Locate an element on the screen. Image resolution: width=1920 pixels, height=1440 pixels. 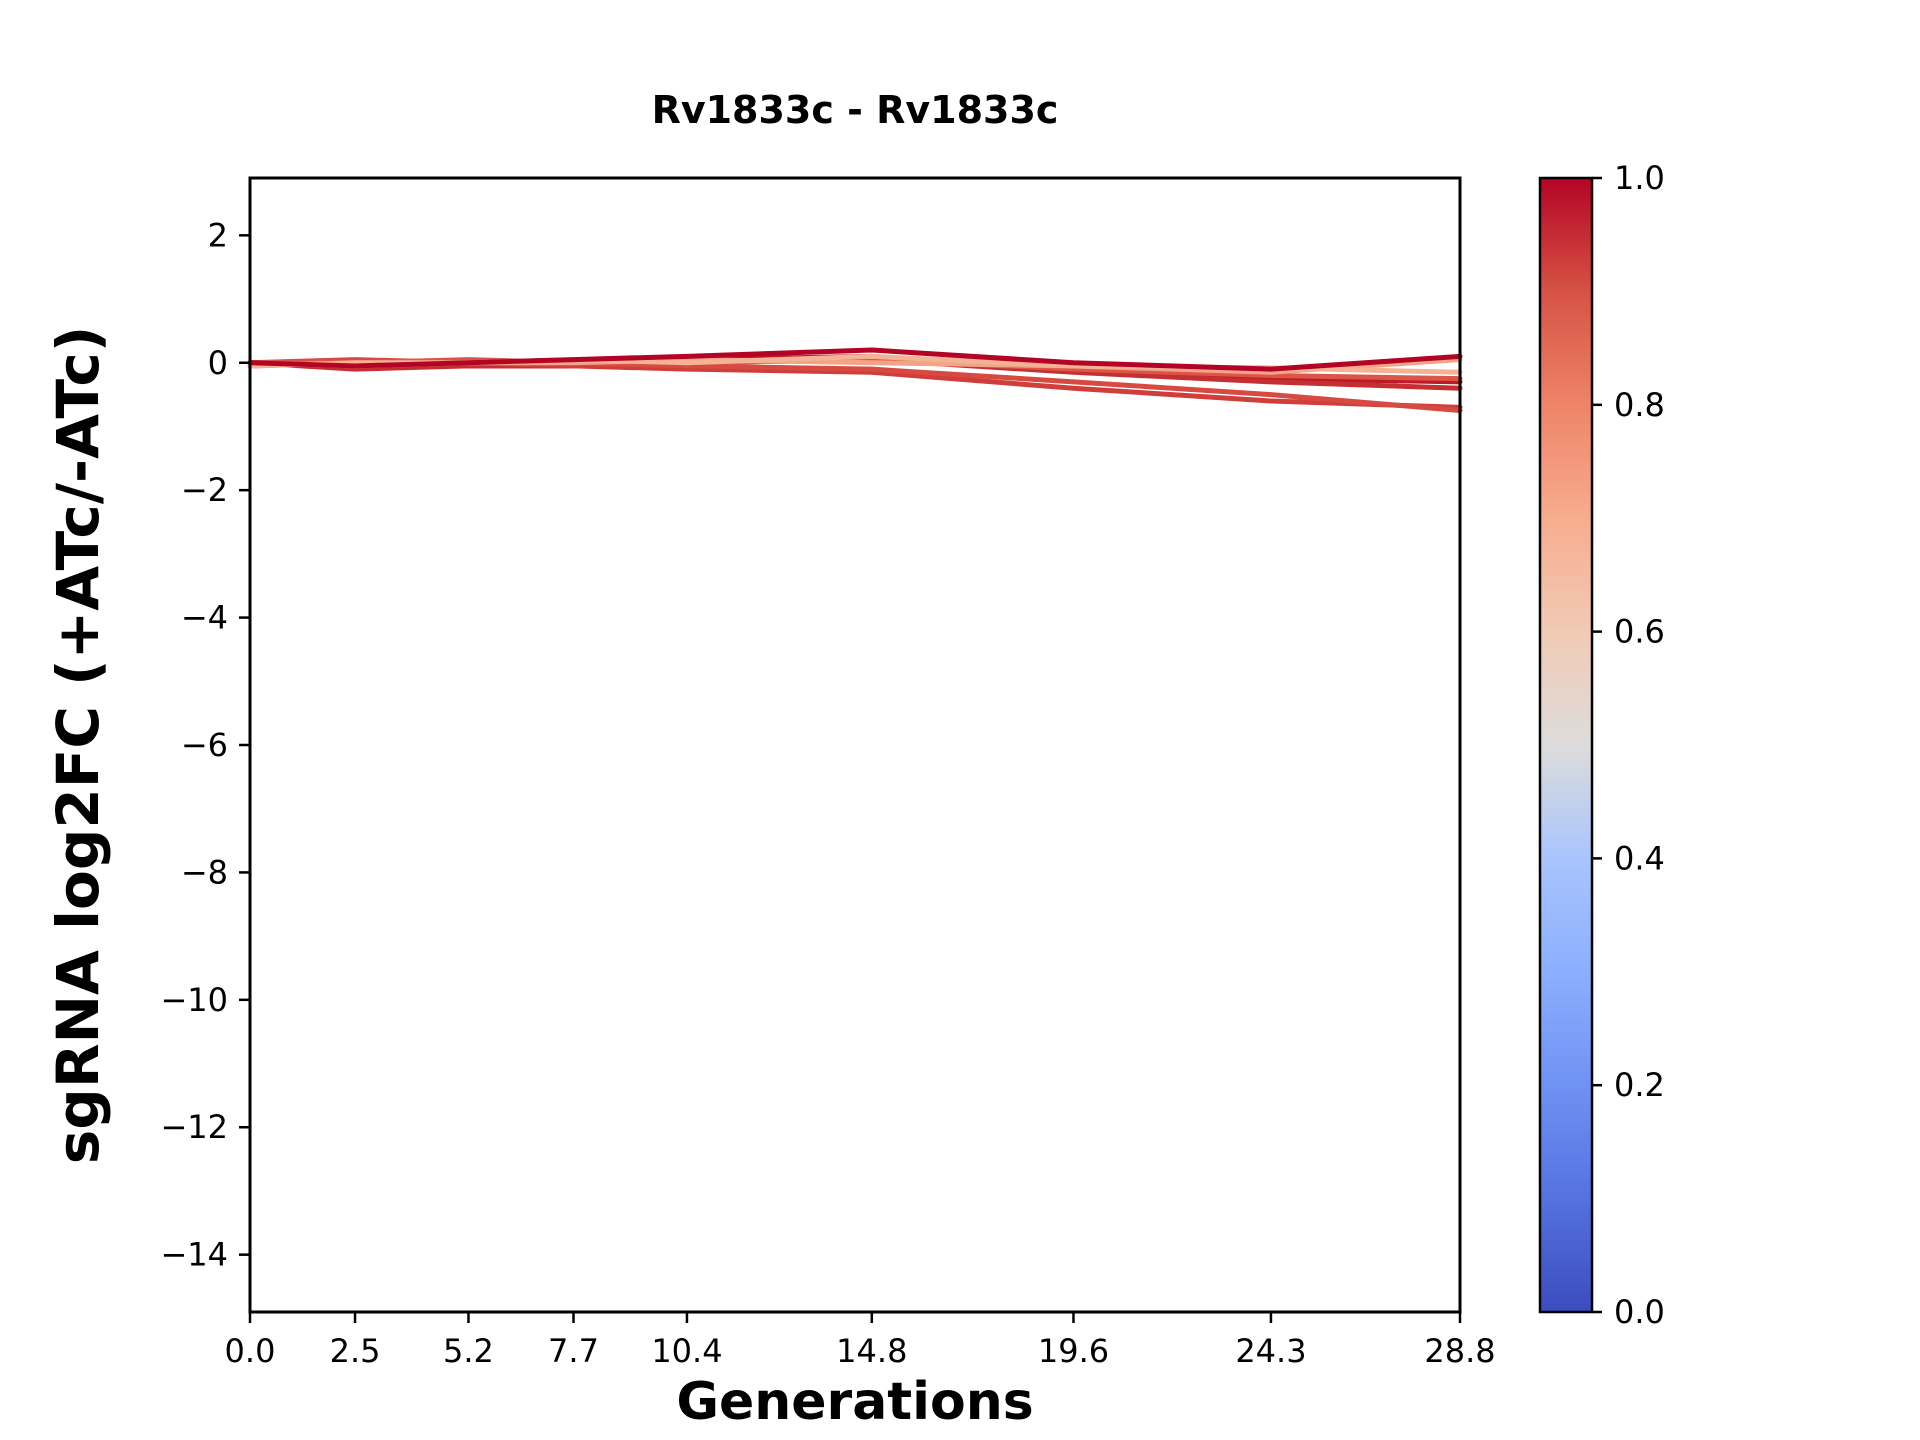
x-tick-label: 0.0 is located at coordinates (250, 1351).